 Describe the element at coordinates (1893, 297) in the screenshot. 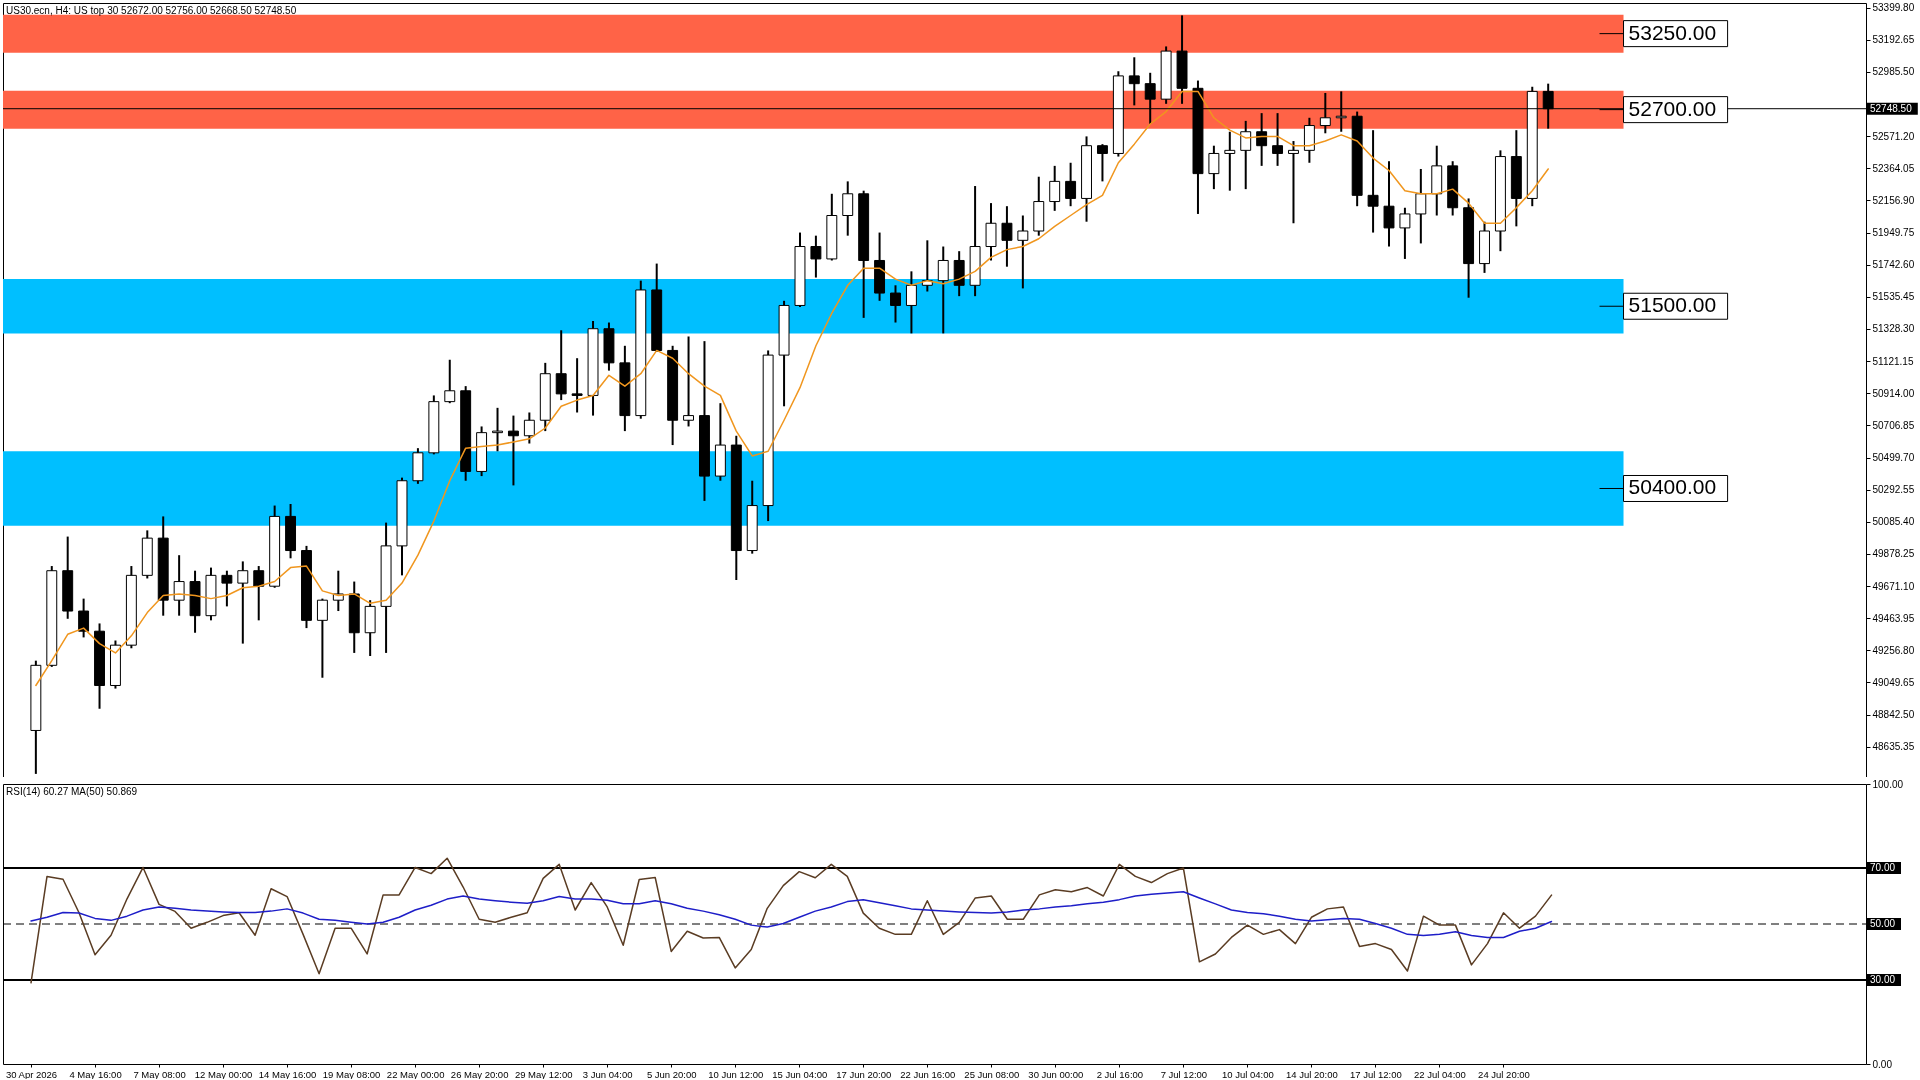

I see `y-tick-label: 51535.45` at that location.